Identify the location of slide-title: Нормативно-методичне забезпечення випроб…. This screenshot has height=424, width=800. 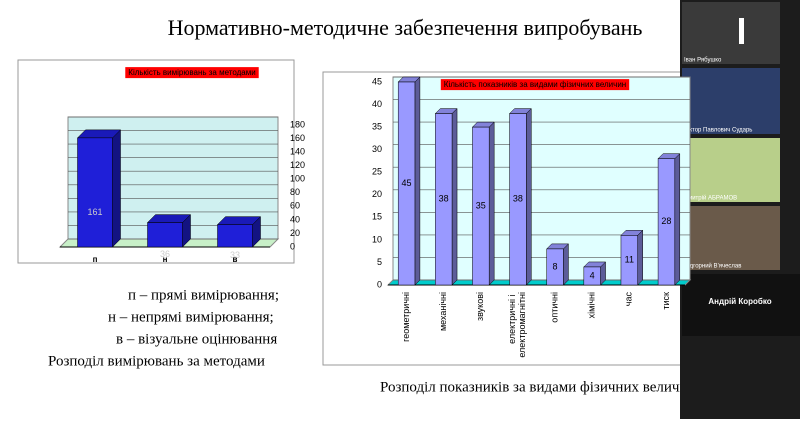
(405, 27).